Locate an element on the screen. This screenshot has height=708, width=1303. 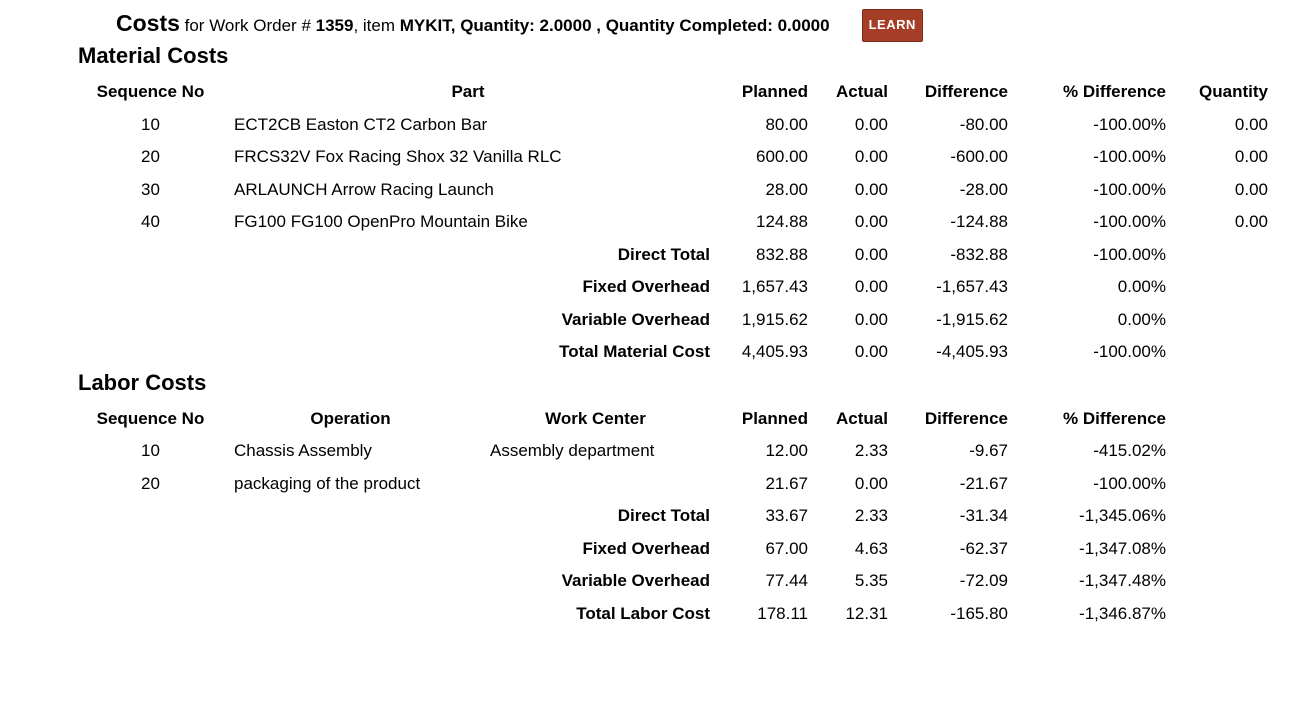
cell-planned: 600.00 is located at coordinates (782, 157).